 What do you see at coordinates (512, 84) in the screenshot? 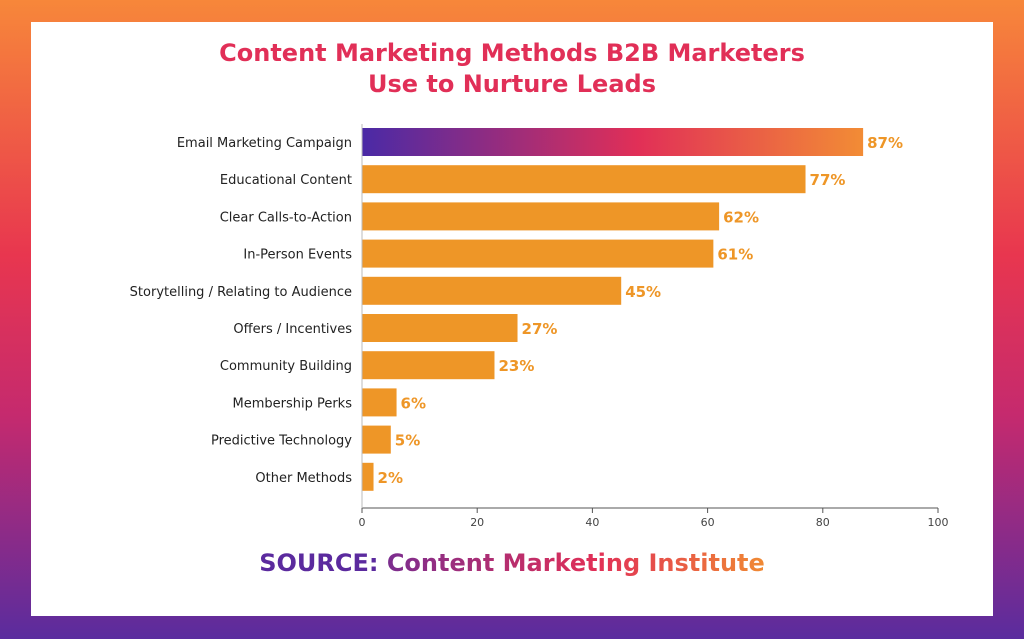
I see `chart-title-line-2: Use to Nurture Leads` at bounding box center [512, 84].